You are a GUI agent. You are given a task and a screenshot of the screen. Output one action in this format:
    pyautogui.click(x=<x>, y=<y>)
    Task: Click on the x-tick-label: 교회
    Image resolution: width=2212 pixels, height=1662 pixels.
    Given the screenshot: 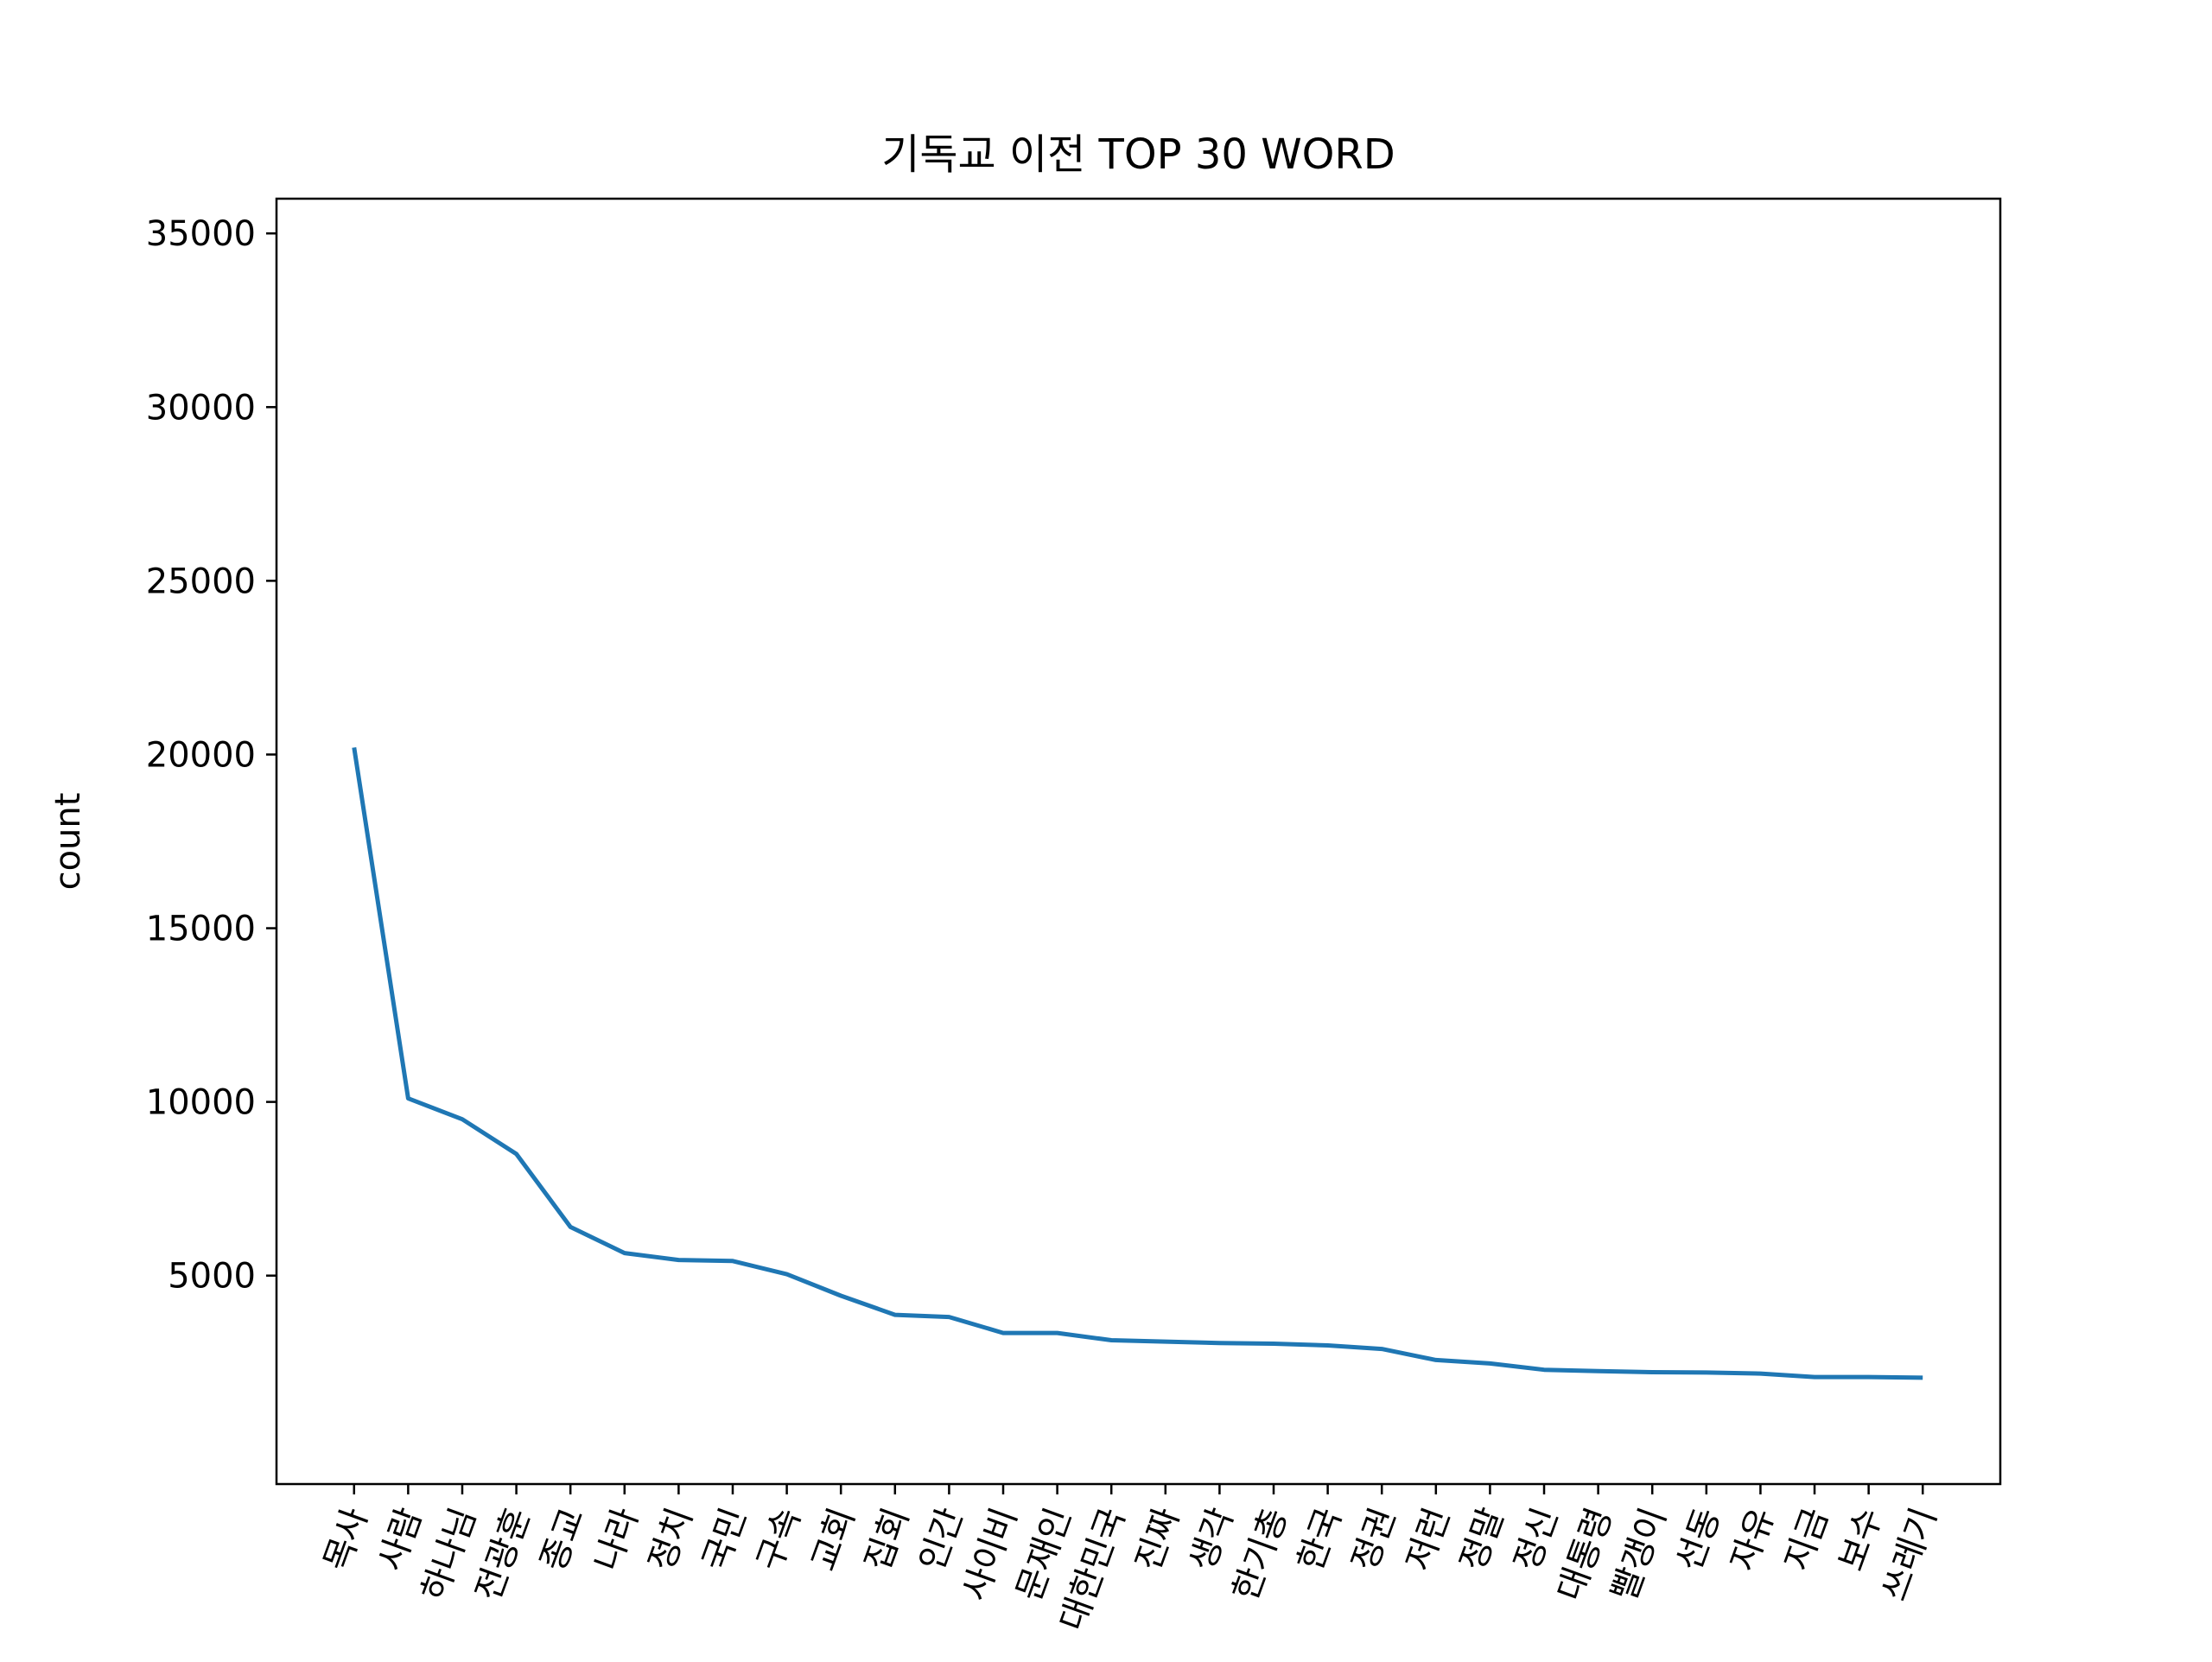 What is the action you would take?
    pyautogui.click(x=833, y=1539)
    